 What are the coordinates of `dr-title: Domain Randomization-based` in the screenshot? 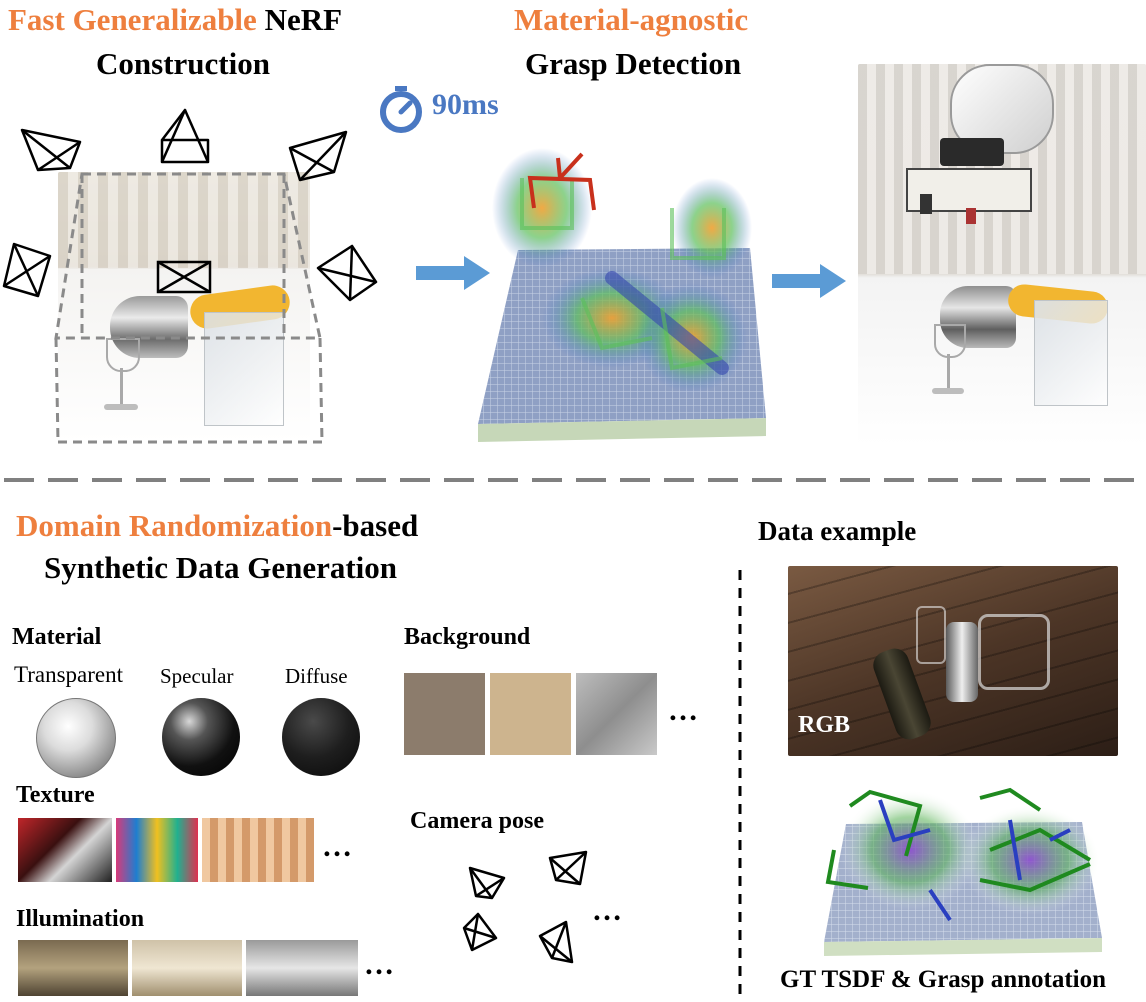 It's located at (217, 526).